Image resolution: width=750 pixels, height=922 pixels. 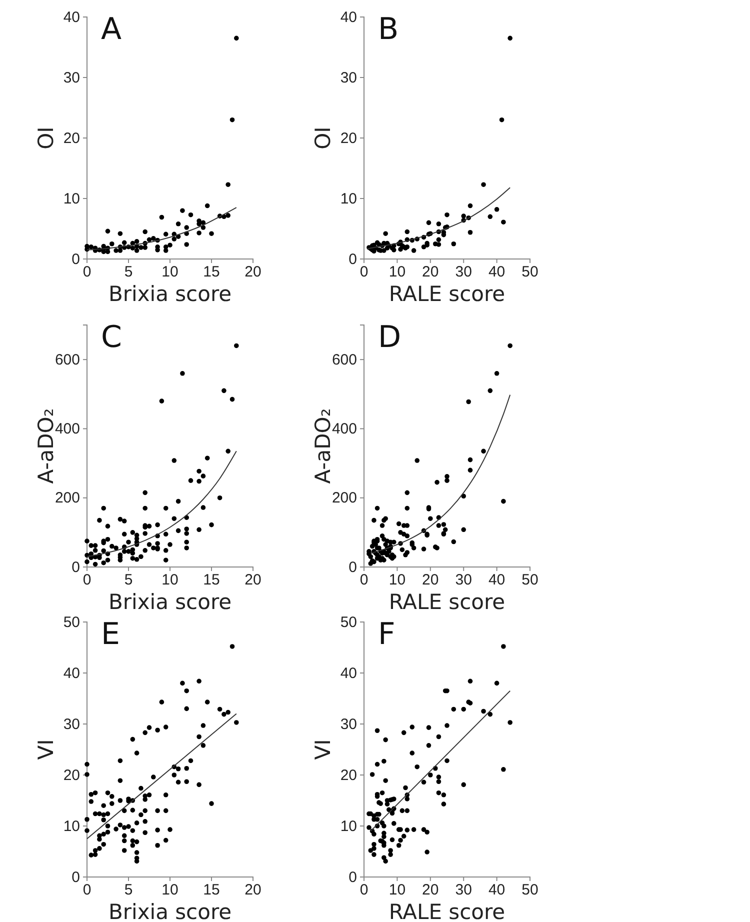 What do you see at coordinates (110, 634) in the screenshot?
I see `chart-title: E` at bounding box center [110, 634].